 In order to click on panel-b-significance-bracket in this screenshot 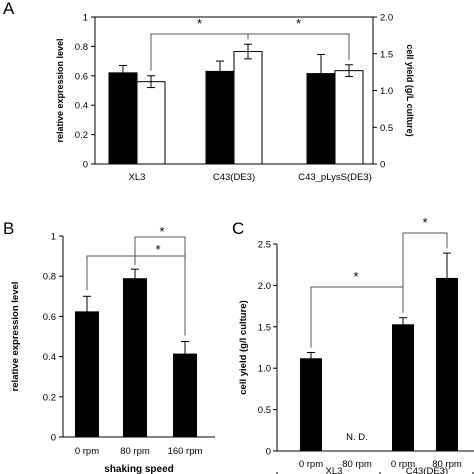, I will do `click(136, 295)`.